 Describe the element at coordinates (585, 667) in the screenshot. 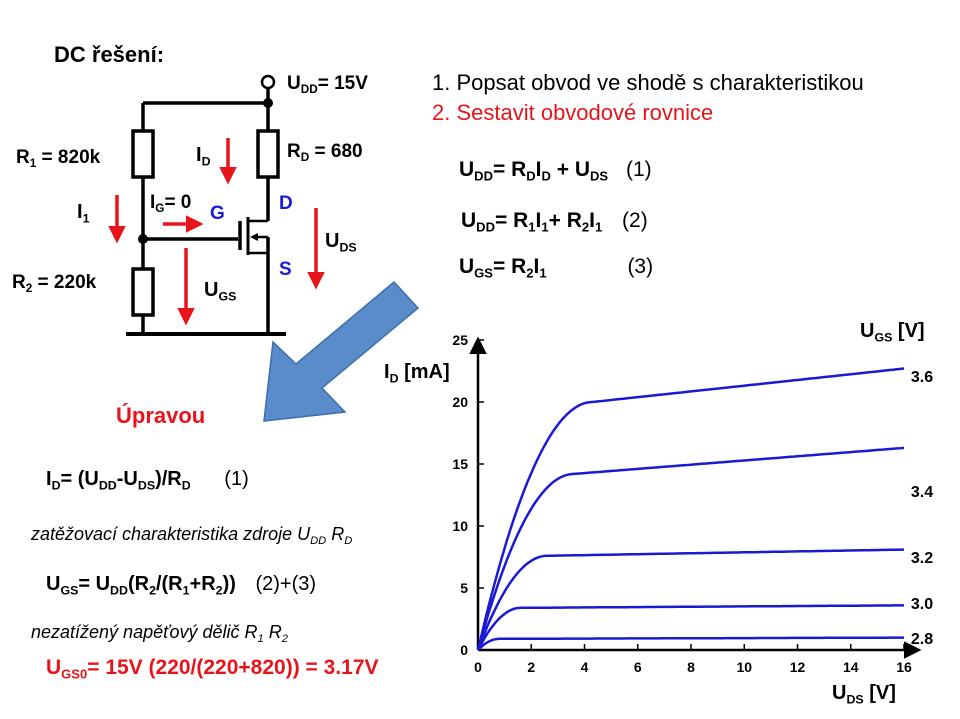

I see `x-tick-label: 4` at that location.